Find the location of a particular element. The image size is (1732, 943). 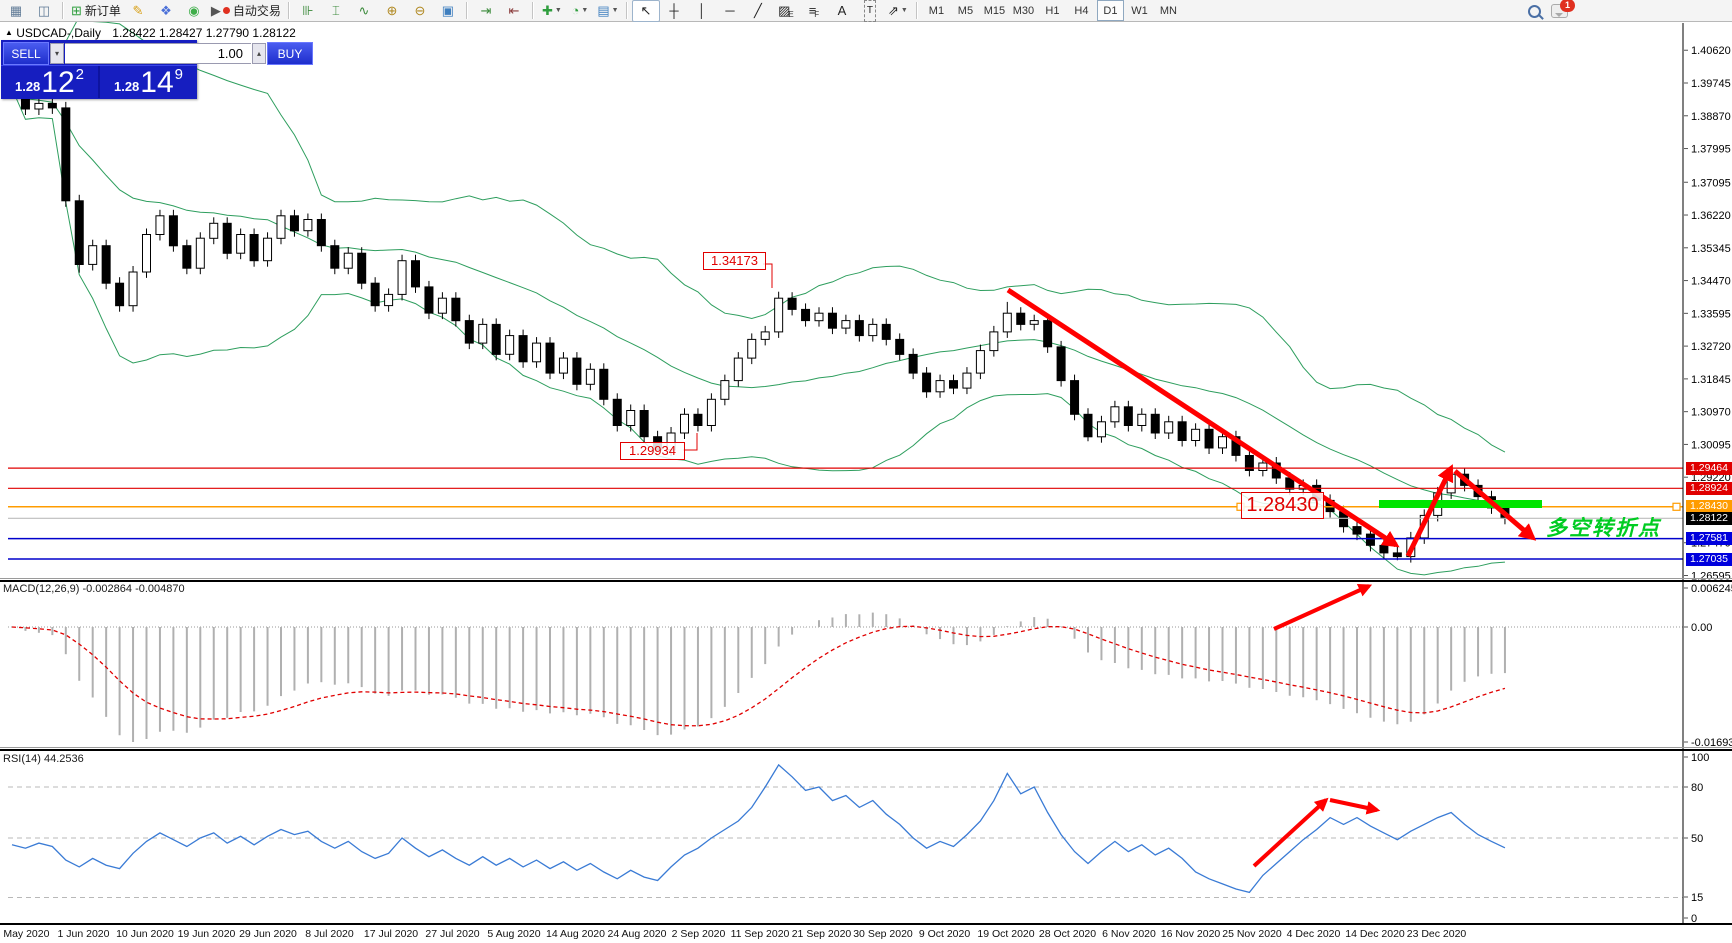

fibonacci-icon: ≡ F is located at coordinates (814, 10).